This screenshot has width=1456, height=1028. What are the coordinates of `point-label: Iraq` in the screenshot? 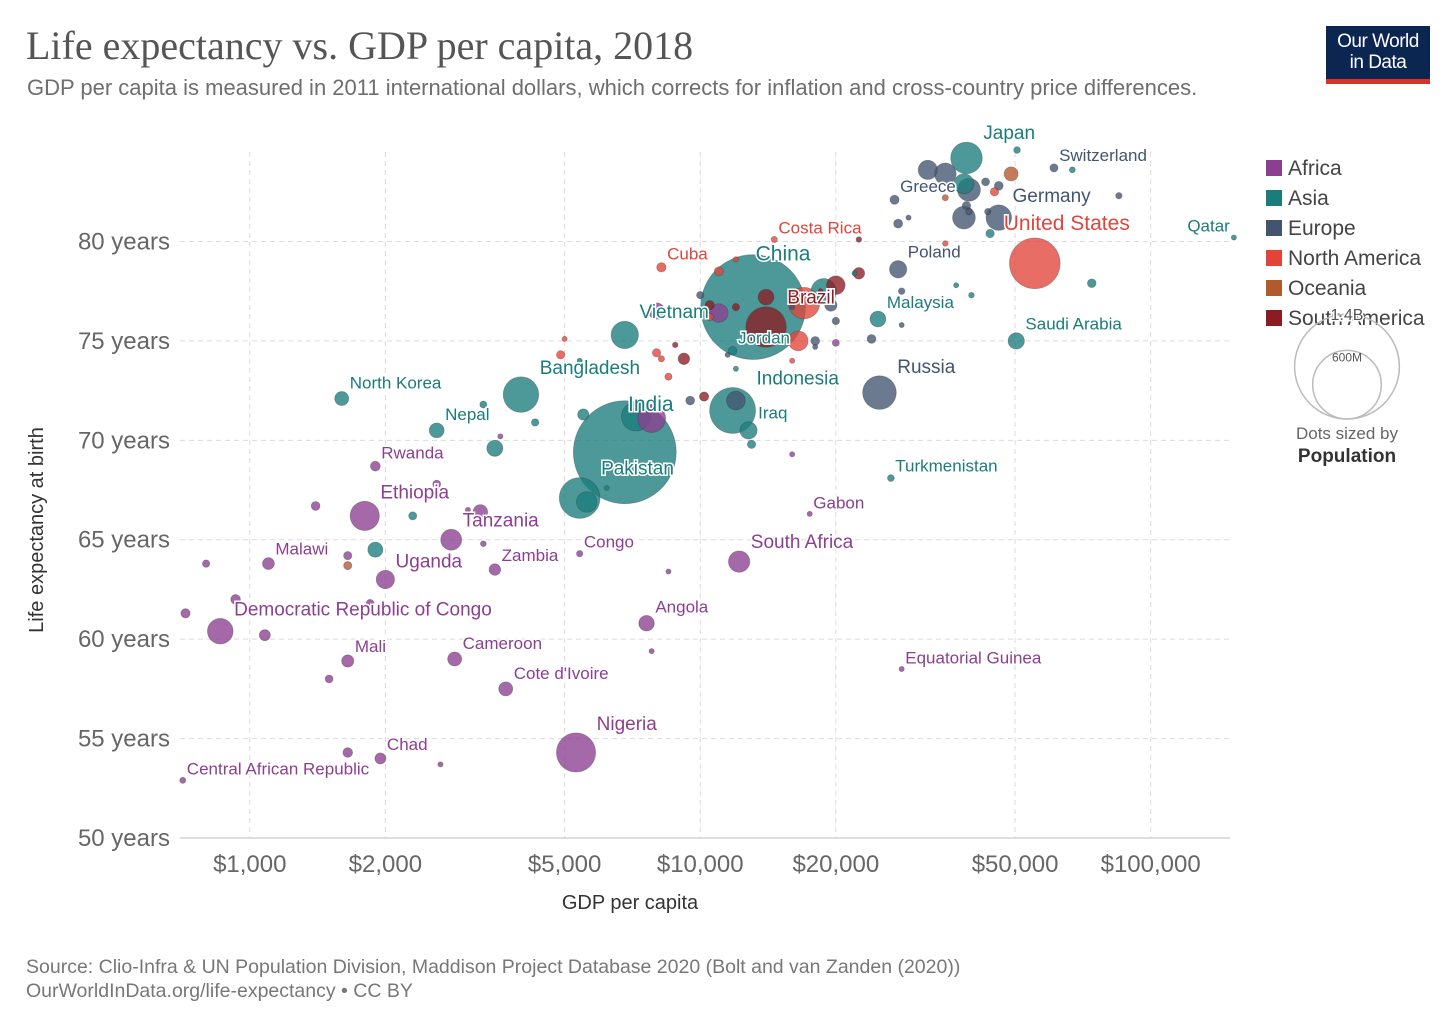 It's located at (772, 413).